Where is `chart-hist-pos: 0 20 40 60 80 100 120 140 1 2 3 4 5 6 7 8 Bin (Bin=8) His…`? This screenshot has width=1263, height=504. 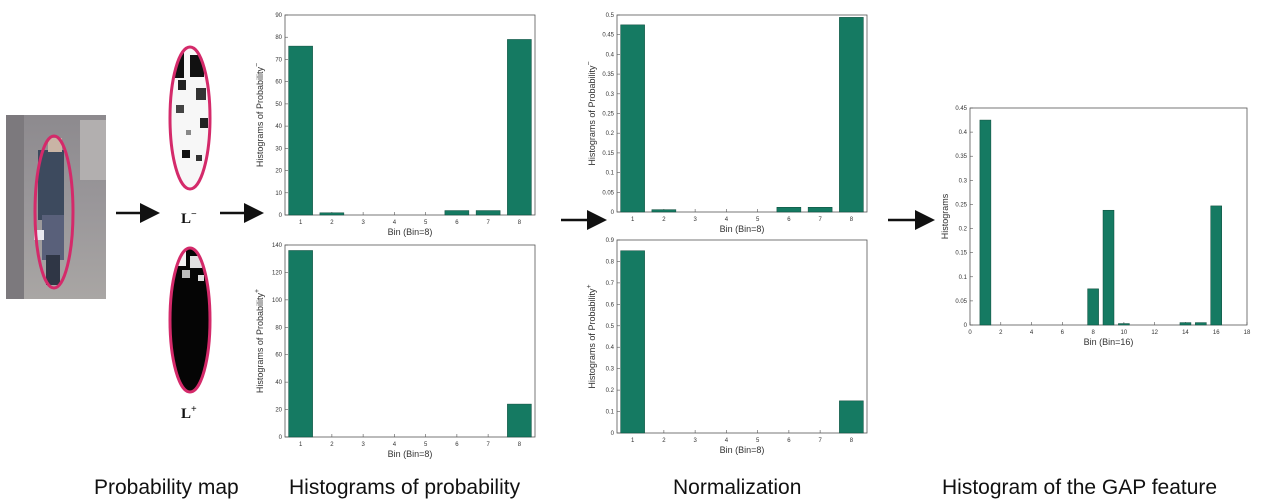
chart-hist-pos: 0 20 40 60 80 100 120 140 1 2 3 4 5 6 7 8 Bin (Bin=8) His… is located at coordinates (395, 351).